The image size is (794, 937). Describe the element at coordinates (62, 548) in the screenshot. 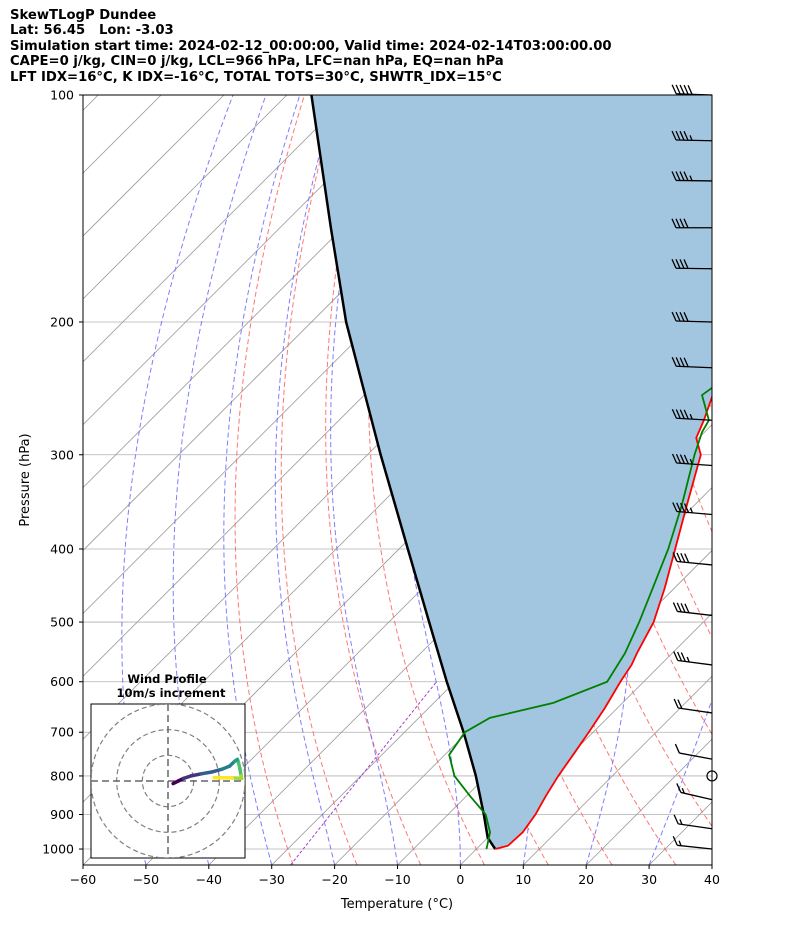

I see `y-tick-label: 400` at that location.